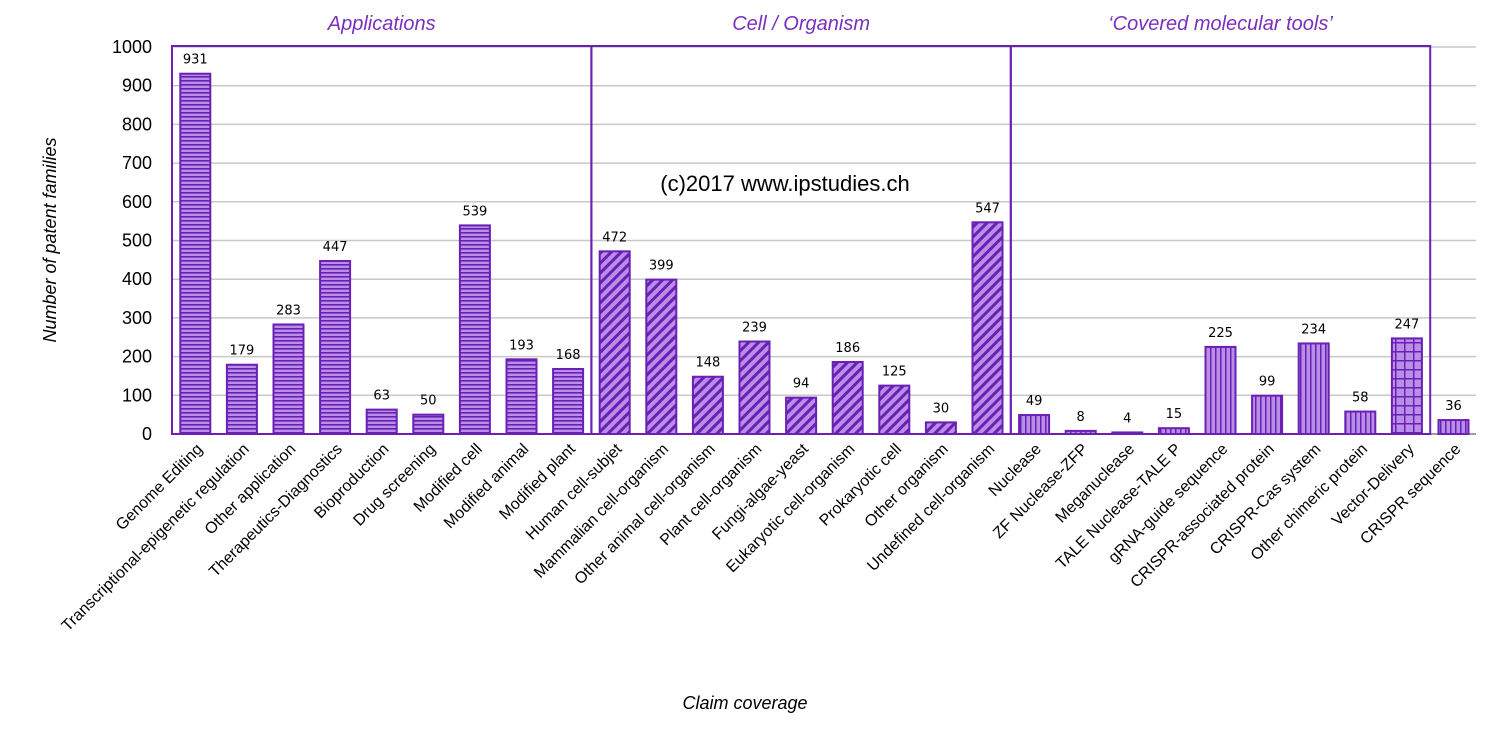 This screenshot has width=1500, height=754. Describe the element at coordinates (288, 310) in the screenshot. I see `data-label: 283` at that location.